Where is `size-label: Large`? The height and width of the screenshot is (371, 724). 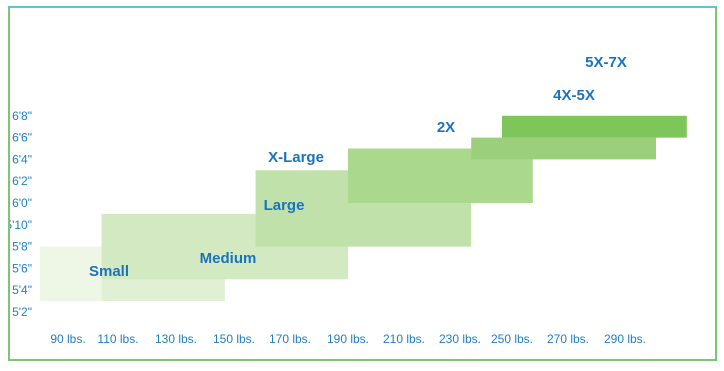
size-label: Large is located at coordinates (284, 205).